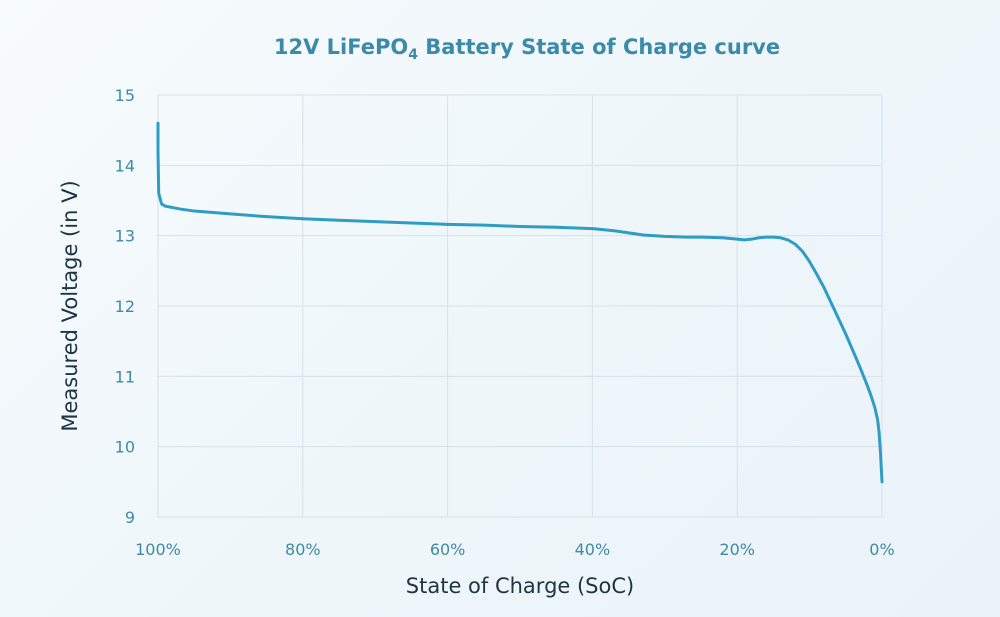 The image size is (1000, 617). What do you see at coordinates (515, 549) in the screenshot?
I see `x-axis-ticks: 100% 80% 60% 40% 20% 0%` at bounding box center [515, 549].